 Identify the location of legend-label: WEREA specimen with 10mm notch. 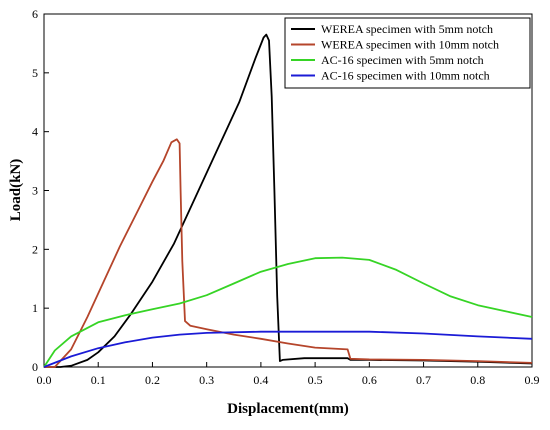
(410, 45).